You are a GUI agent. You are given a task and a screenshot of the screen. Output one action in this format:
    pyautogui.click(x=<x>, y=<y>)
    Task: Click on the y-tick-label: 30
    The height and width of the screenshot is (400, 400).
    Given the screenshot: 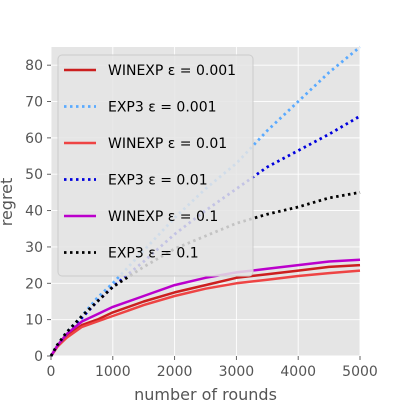 What is the action you would take?
    pyautogui.click(x=34, y=248)
    